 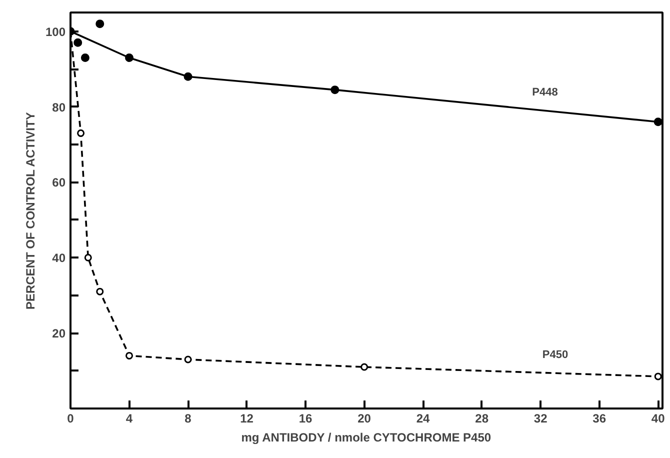 I want to click on y-tick-label: 20, so click(x=59, y=333).